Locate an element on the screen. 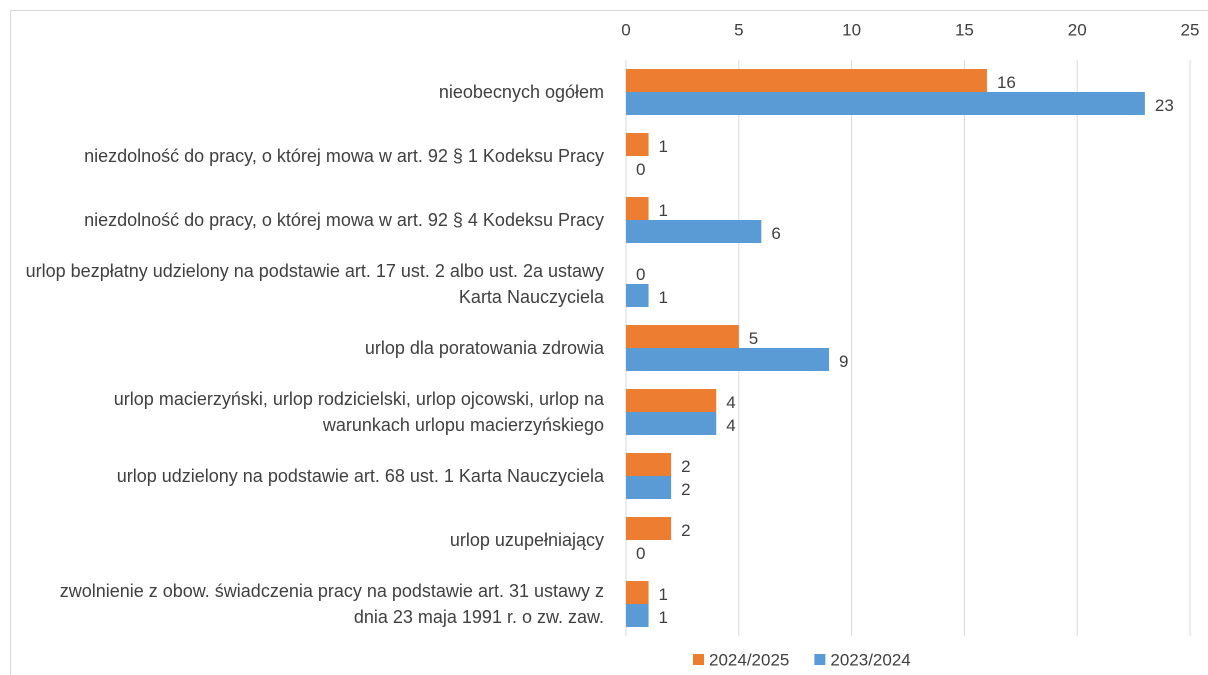 This screenshot has height=675, width=1208. x-tick-label: 20 is located at coordinates (1077, 29).